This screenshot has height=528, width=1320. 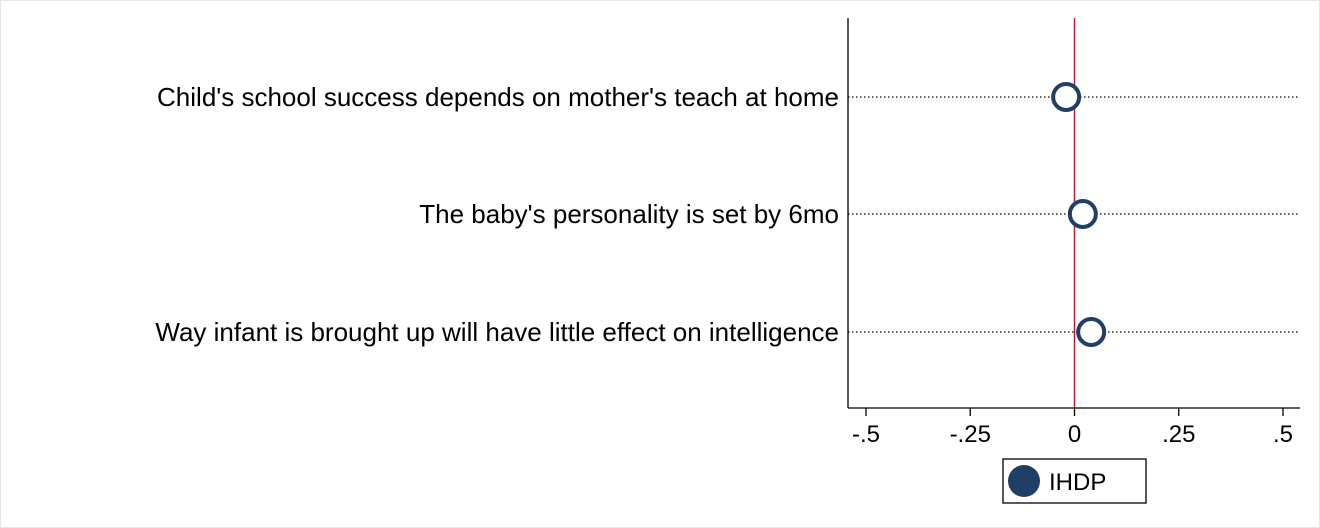 I want to click on legend: IHDP, so click(x=1074, y=481).